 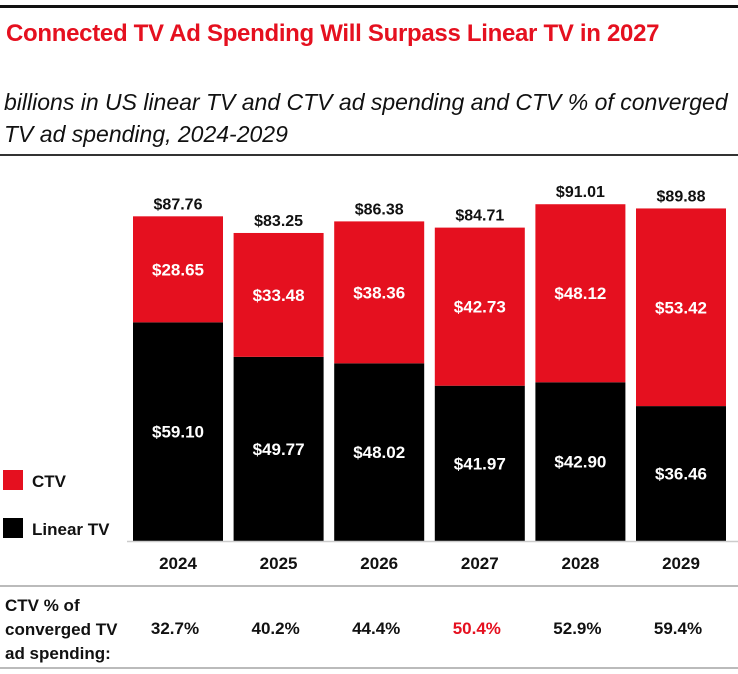 I want to click on data-label: $59.10, so click(x=178, y=432).